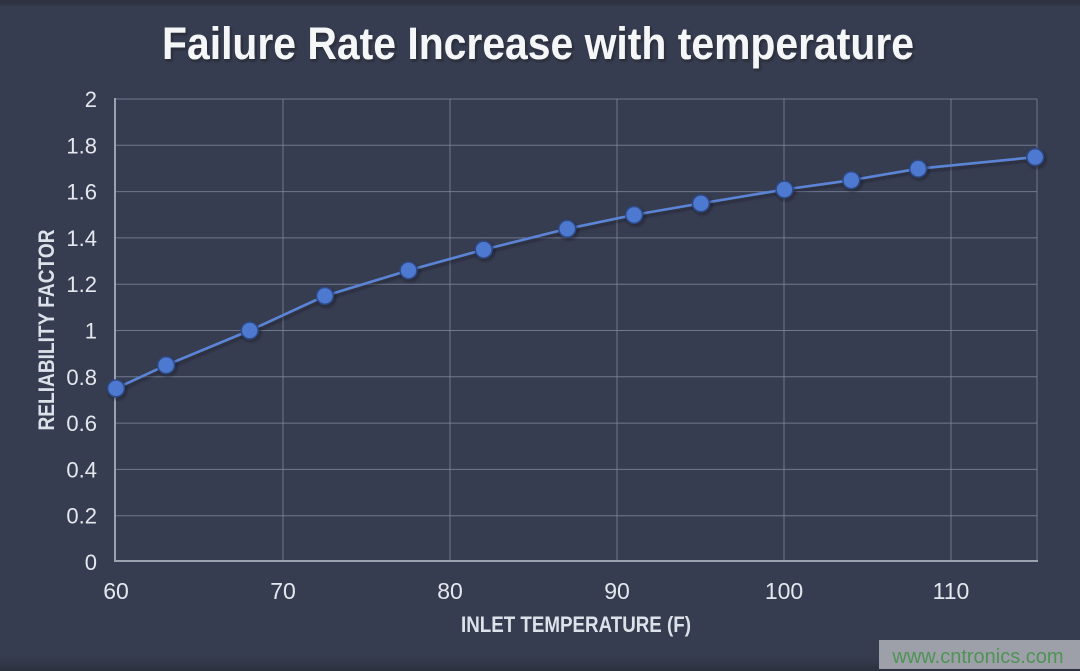 This screenshot has width=1080, height=671. Describe the element at coordinates (951, 591) in the screenshot. I see `svg-text: 110` at that location.